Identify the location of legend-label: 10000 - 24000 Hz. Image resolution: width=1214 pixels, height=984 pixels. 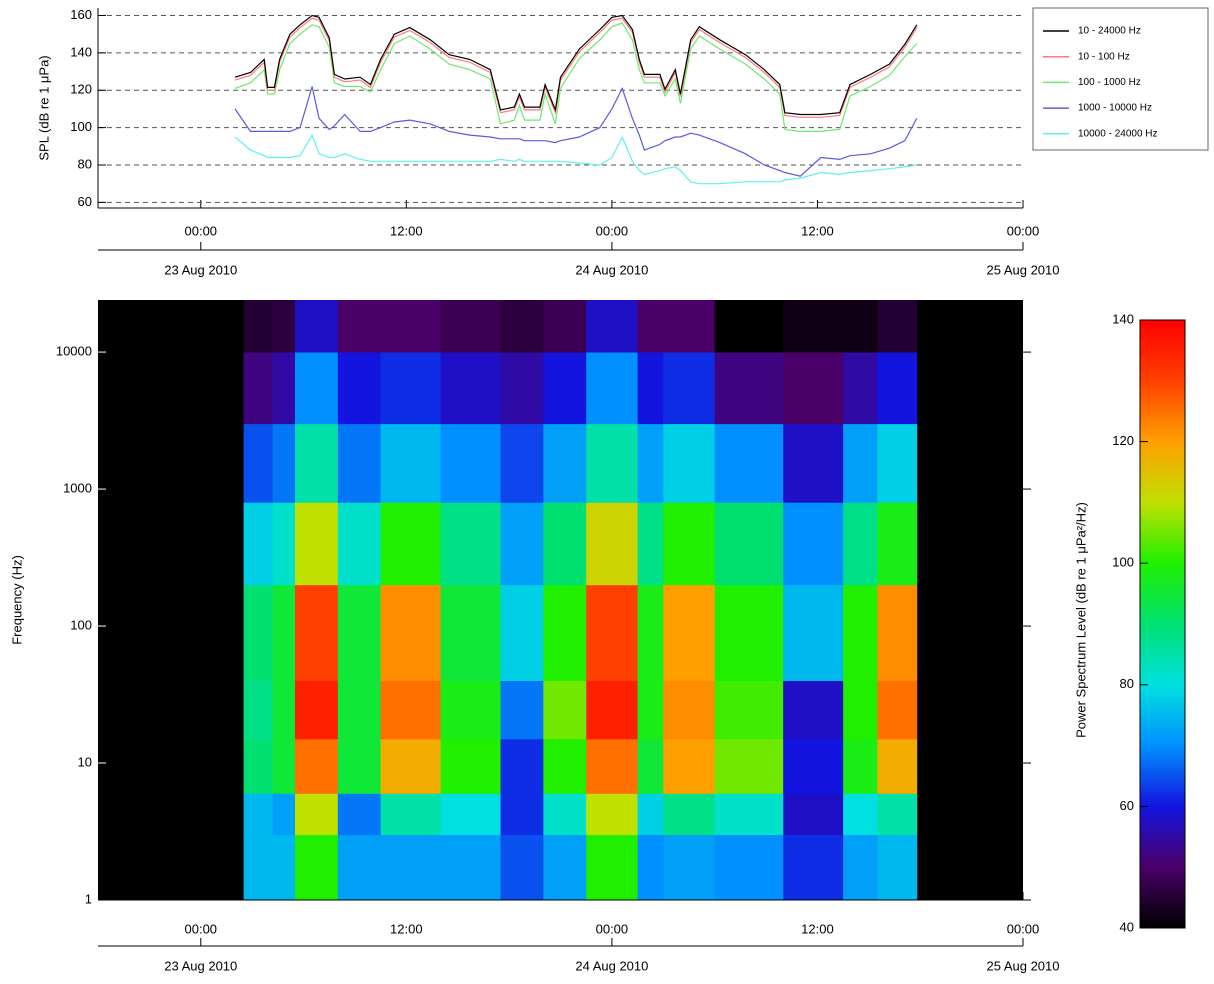
(1118, 133).